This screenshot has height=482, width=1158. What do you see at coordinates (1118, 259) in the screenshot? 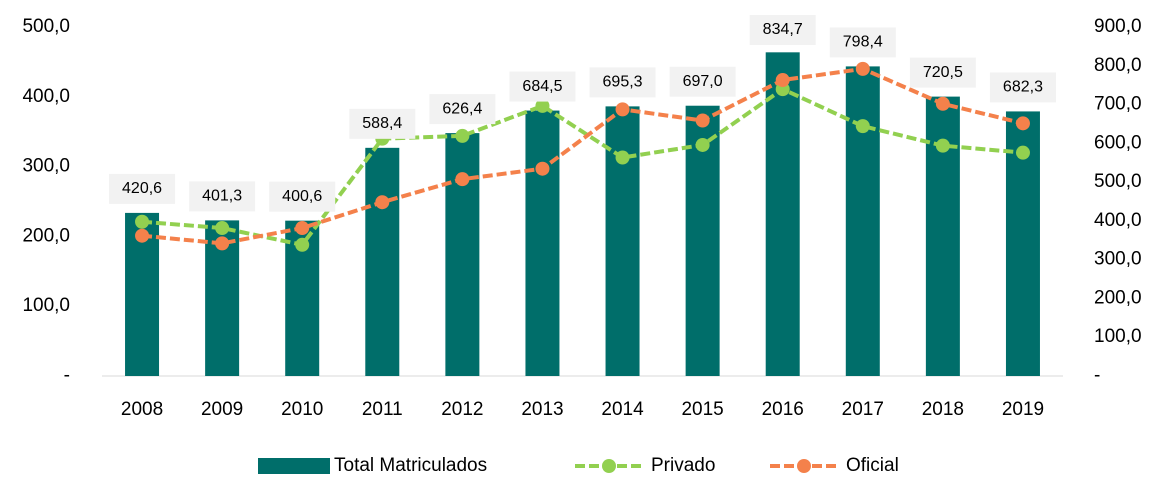
I see `y2-tick-label: 300,0` at bounding box center [1118, 259].